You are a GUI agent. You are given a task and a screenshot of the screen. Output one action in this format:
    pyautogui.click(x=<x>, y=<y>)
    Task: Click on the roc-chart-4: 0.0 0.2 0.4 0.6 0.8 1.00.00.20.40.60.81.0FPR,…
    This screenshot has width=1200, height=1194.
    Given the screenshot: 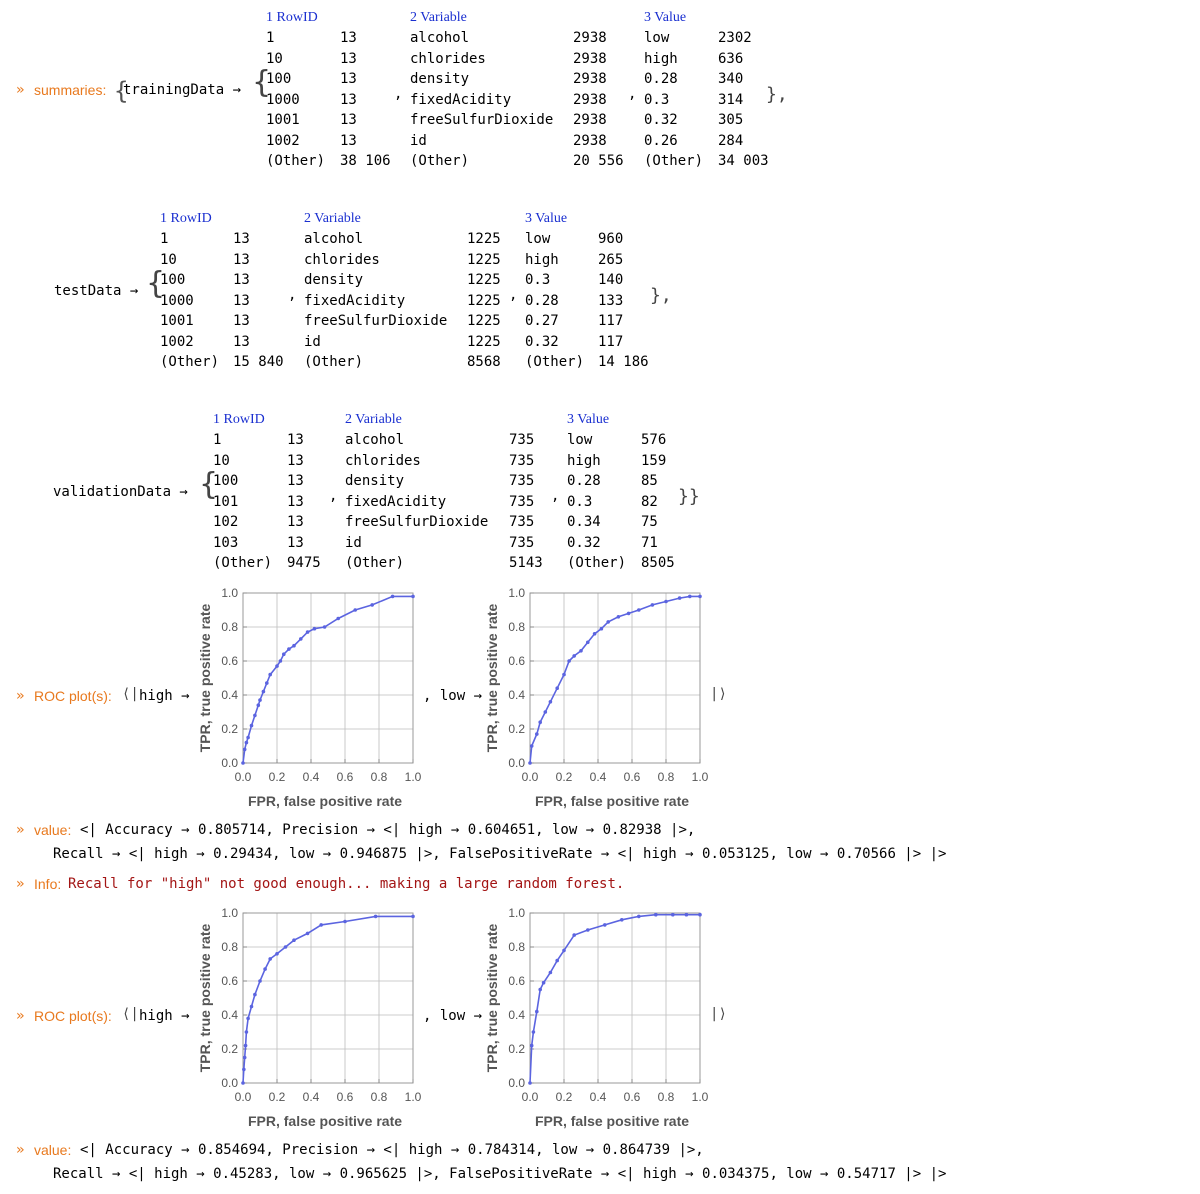 What is the action you would take?
    pyautogui.click(x=596, y=1017)
    